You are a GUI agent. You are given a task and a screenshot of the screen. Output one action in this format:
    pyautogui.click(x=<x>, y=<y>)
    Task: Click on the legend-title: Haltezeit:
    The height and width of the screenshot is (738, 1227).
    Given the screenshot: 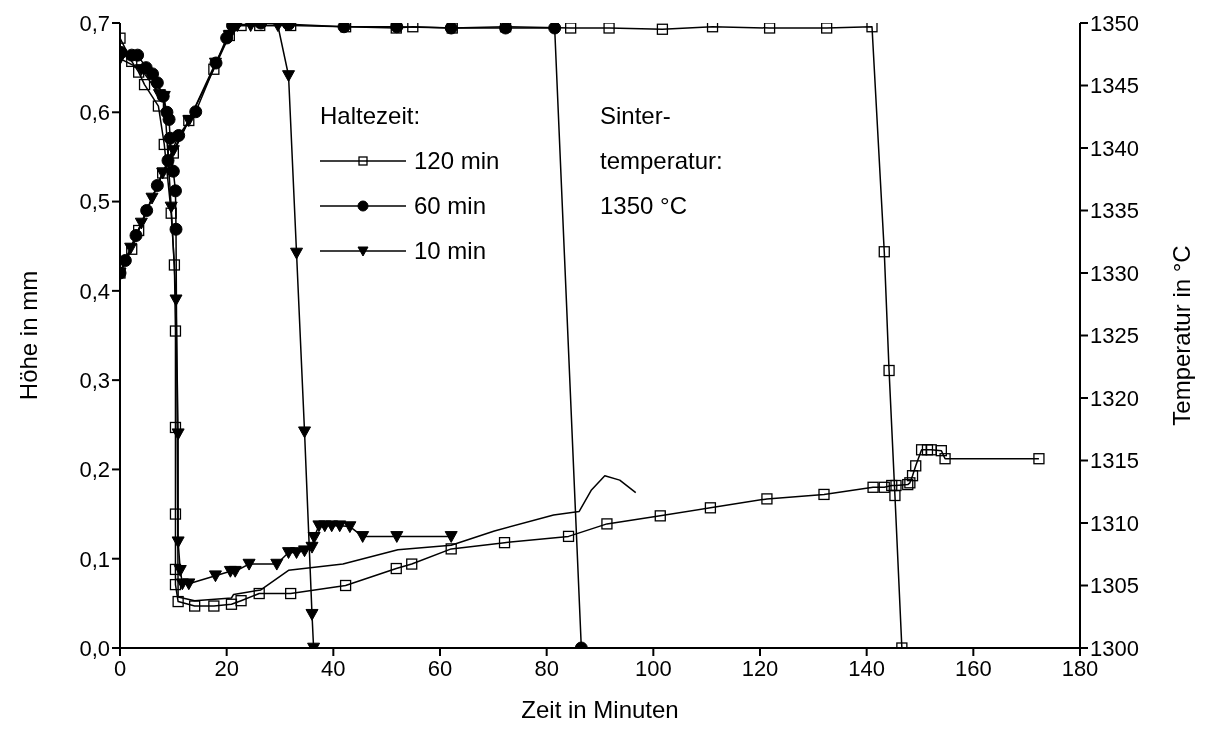 What is the action you would take?
    pyautogui.click(x=371, y=116)
    